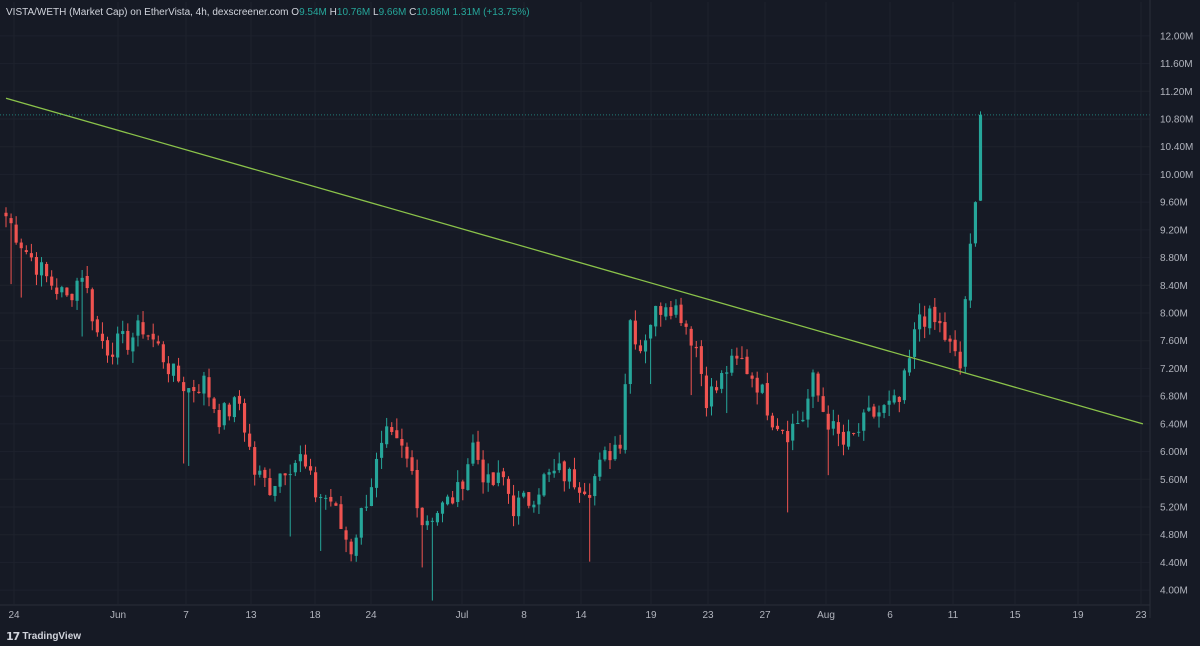 This screenshot has height=646, width=1200. Describe the element at coordinates (295, 12) in the screenshot. I see `open-label: O` at that location.